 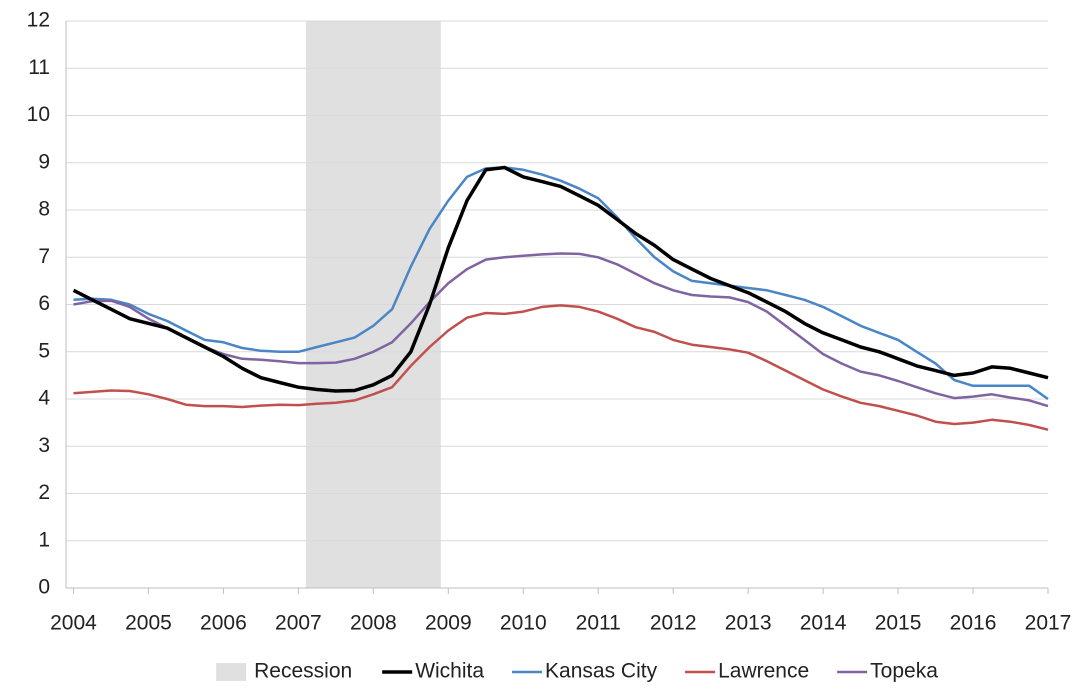 What do you see at coordinates (823, 623) in the screenshot?
I see `x-tick-label: 2014` at bounding box center [823, 623].